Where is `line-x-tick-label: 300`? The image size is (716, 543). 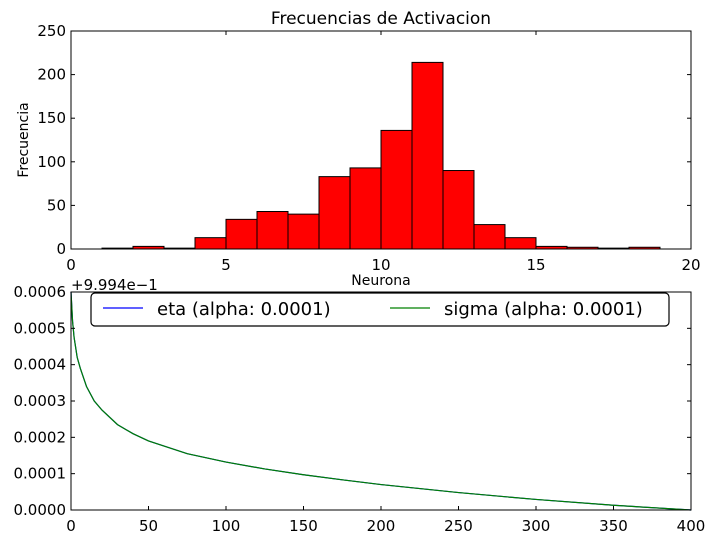 line-x-tick-label: 300 is located at coordinates (536, 526).